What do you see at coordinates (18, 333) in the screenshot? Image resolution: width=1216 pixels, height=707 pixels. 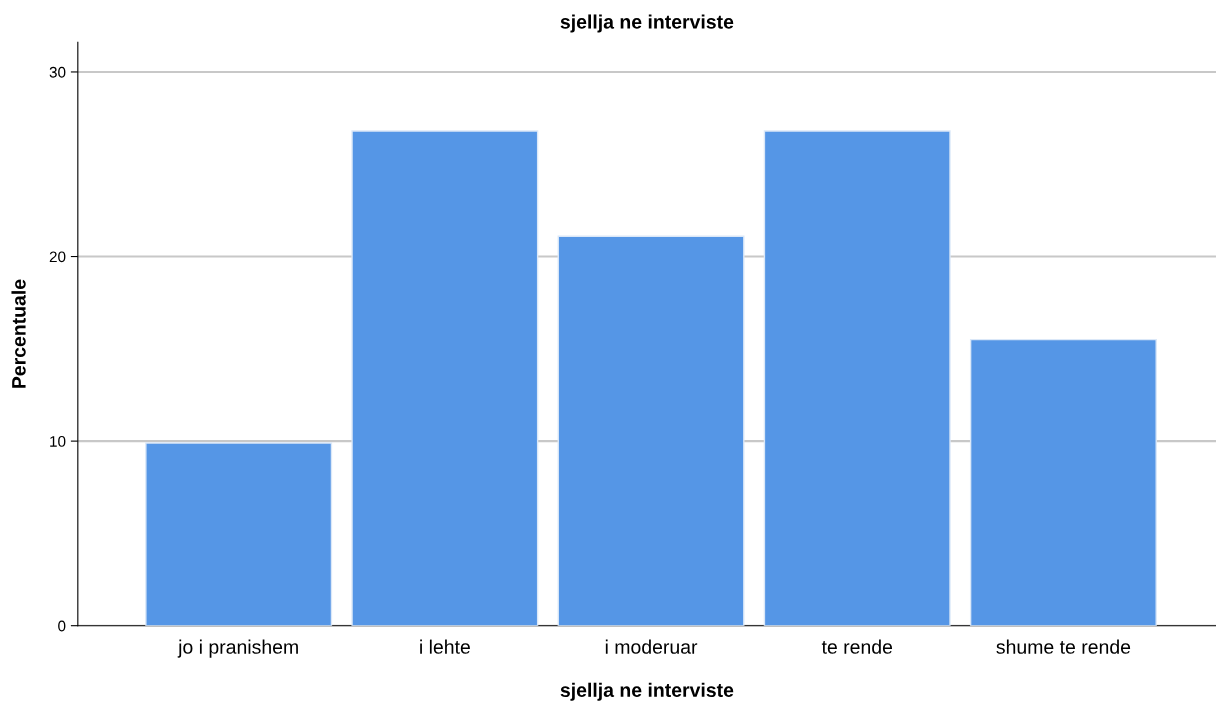 I see `y-axis-title: Percentuale` at bounding box center [18, 333].